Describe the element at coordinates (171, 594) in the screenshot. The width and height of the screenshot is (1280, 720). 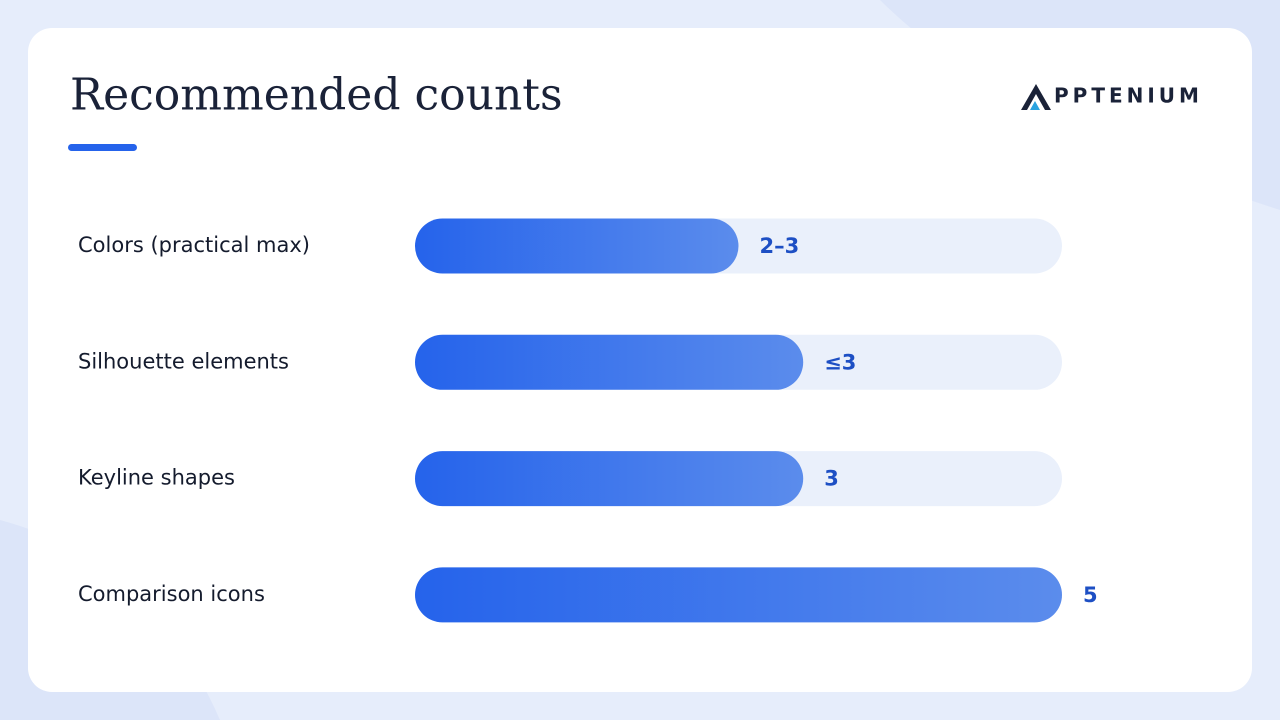
I see `category-label: Comparison icons` at that location.